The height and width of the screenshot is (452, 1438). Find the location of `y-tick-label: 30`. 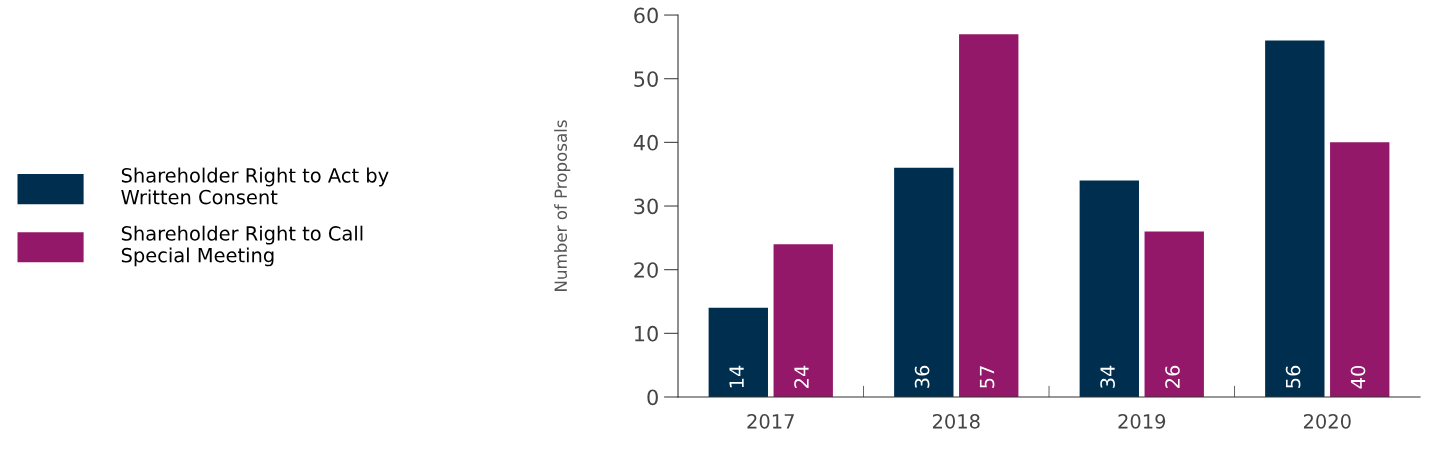

y-tick-label: 30 is located at coordinates (646, 206).